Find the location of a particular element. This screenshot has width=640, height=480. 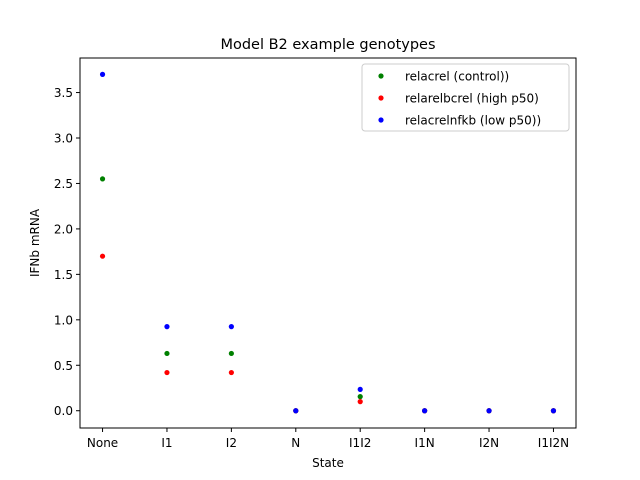

x-tick-label: I1I2 is located at coordinates (360, 443).